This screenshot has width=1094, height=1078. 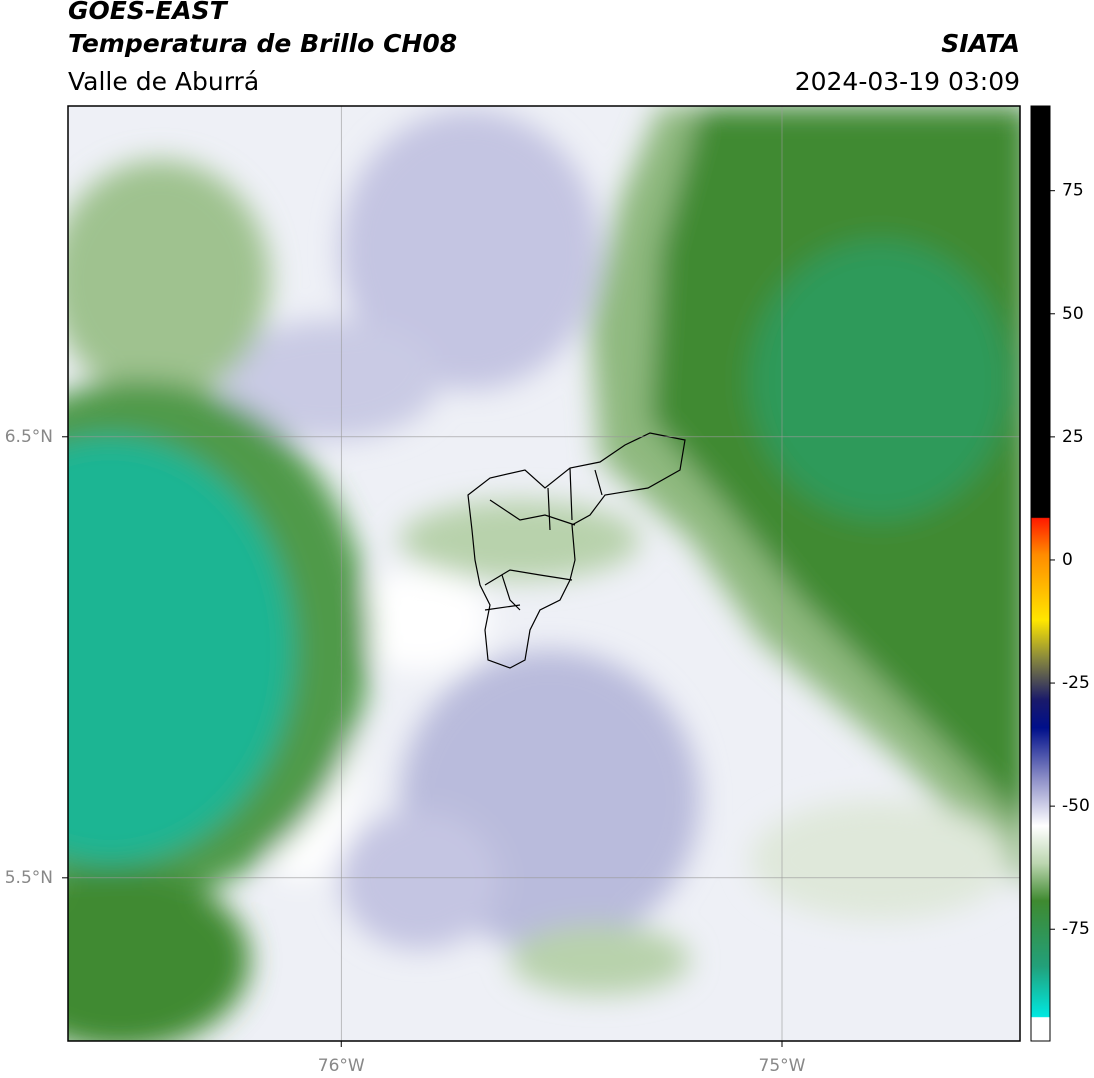 What do you see at coordinates (148, 12) in the screenshot?
I see `title: GOES-EAST` at bounding box center [148, 12].